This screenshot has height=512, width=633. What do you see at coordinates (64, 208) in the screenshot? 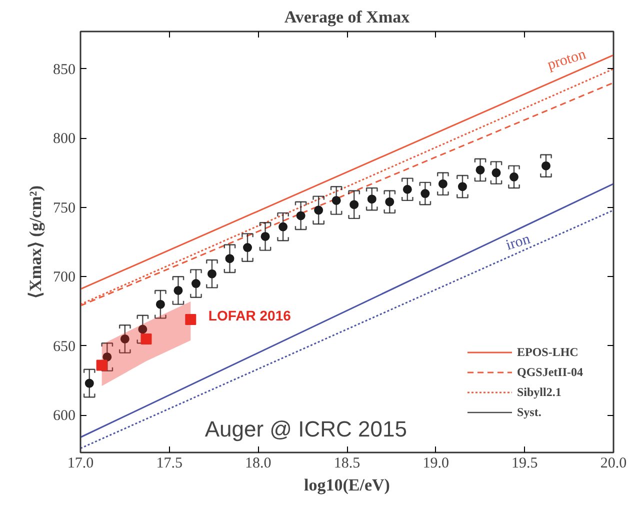
I see `y-tick-label: 750` at bounding box center [64, 208].